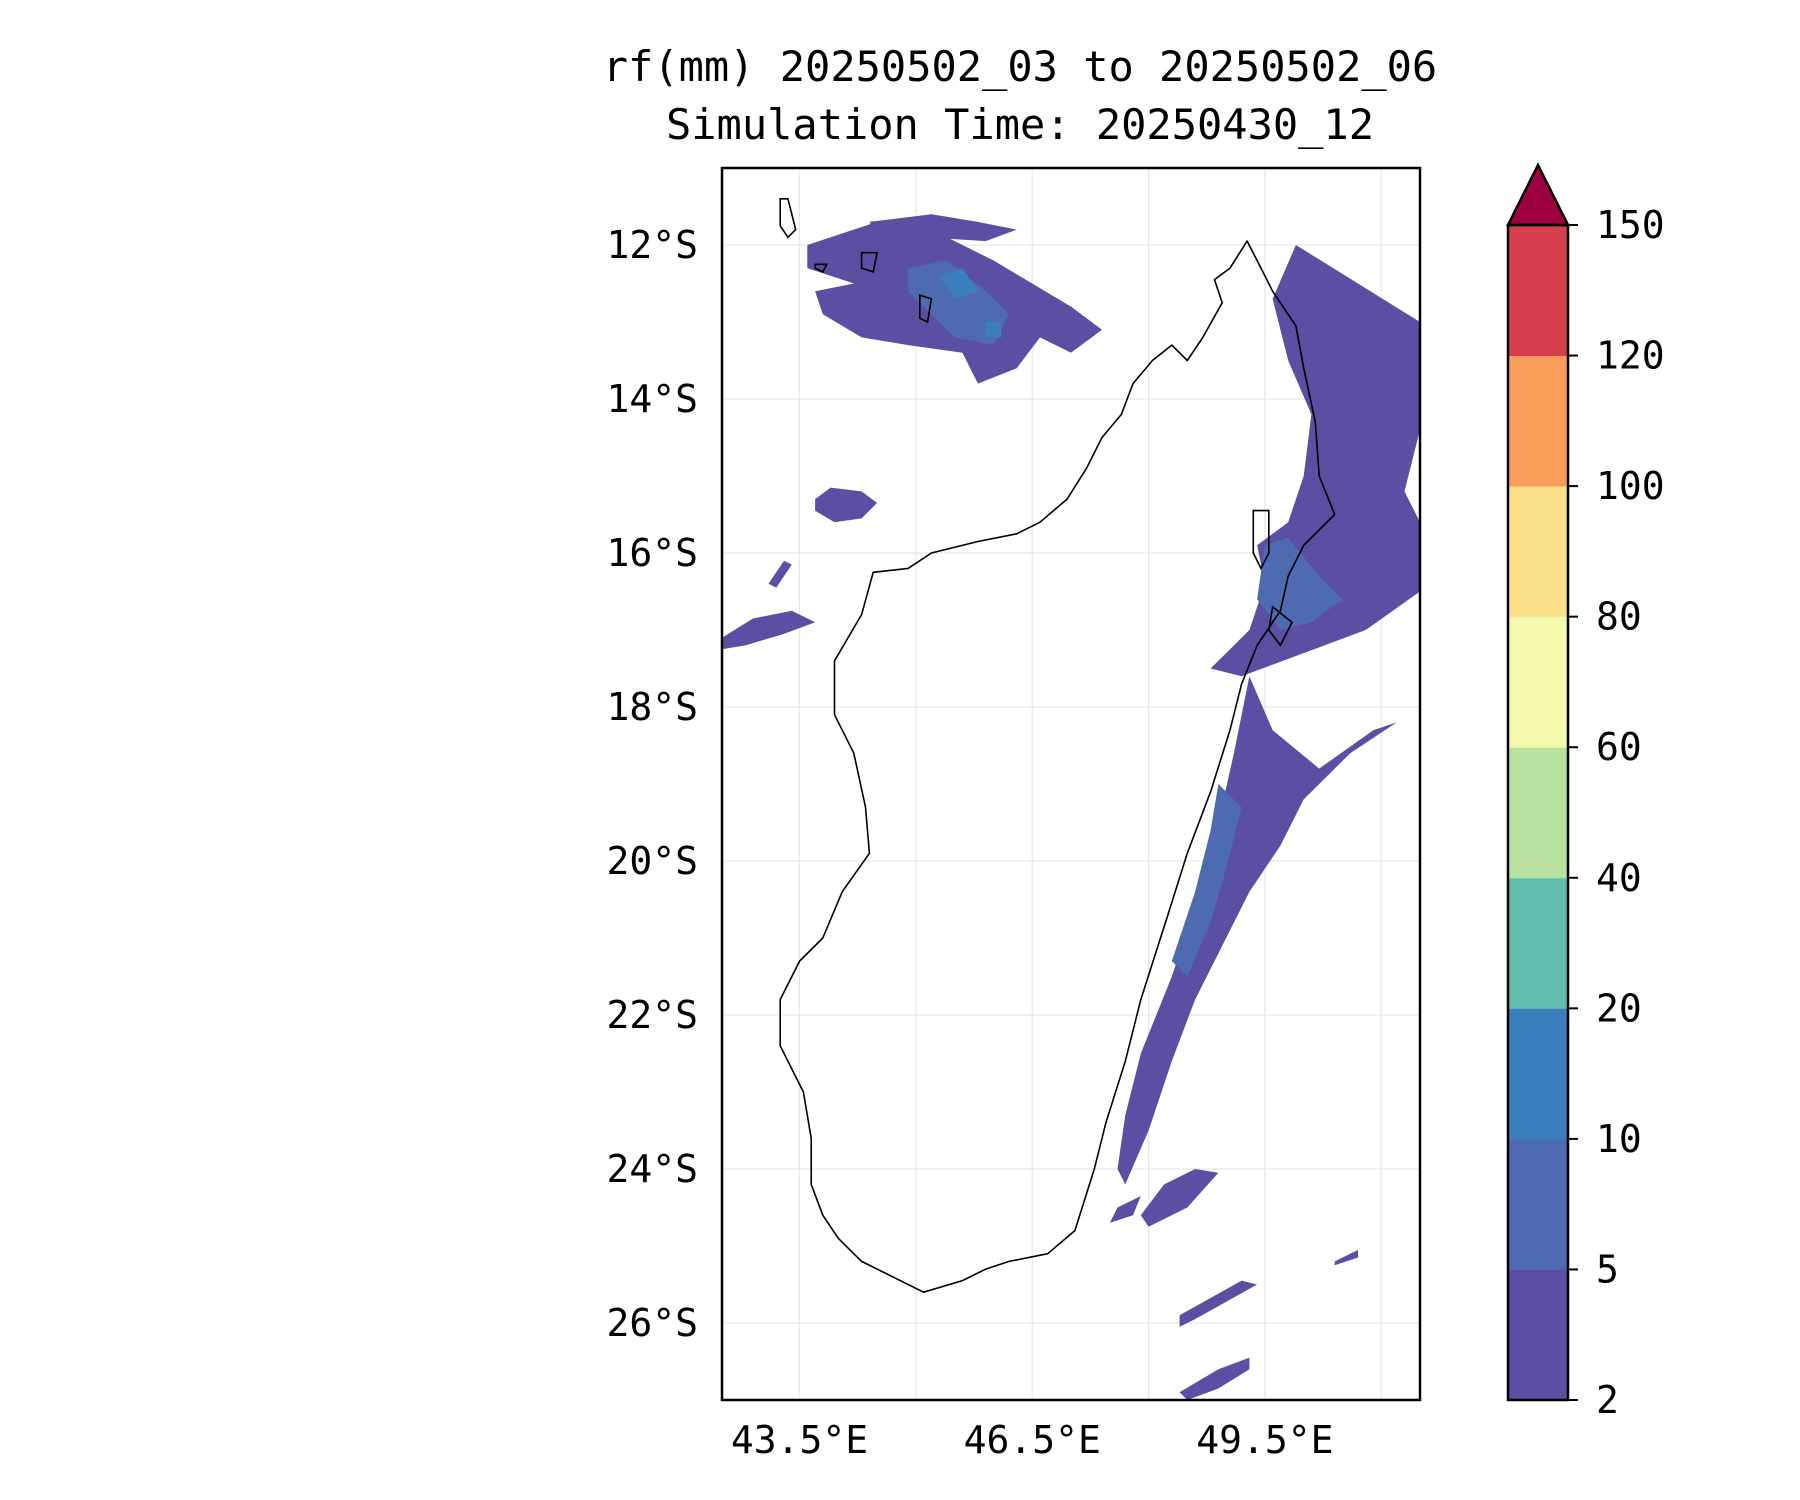 This screenshot has height=1500, width=1800. What do you see at coordinates (769, 630) in the screenshot?
I see `rain-area-blob-17S` at bounding box center [769, 630].